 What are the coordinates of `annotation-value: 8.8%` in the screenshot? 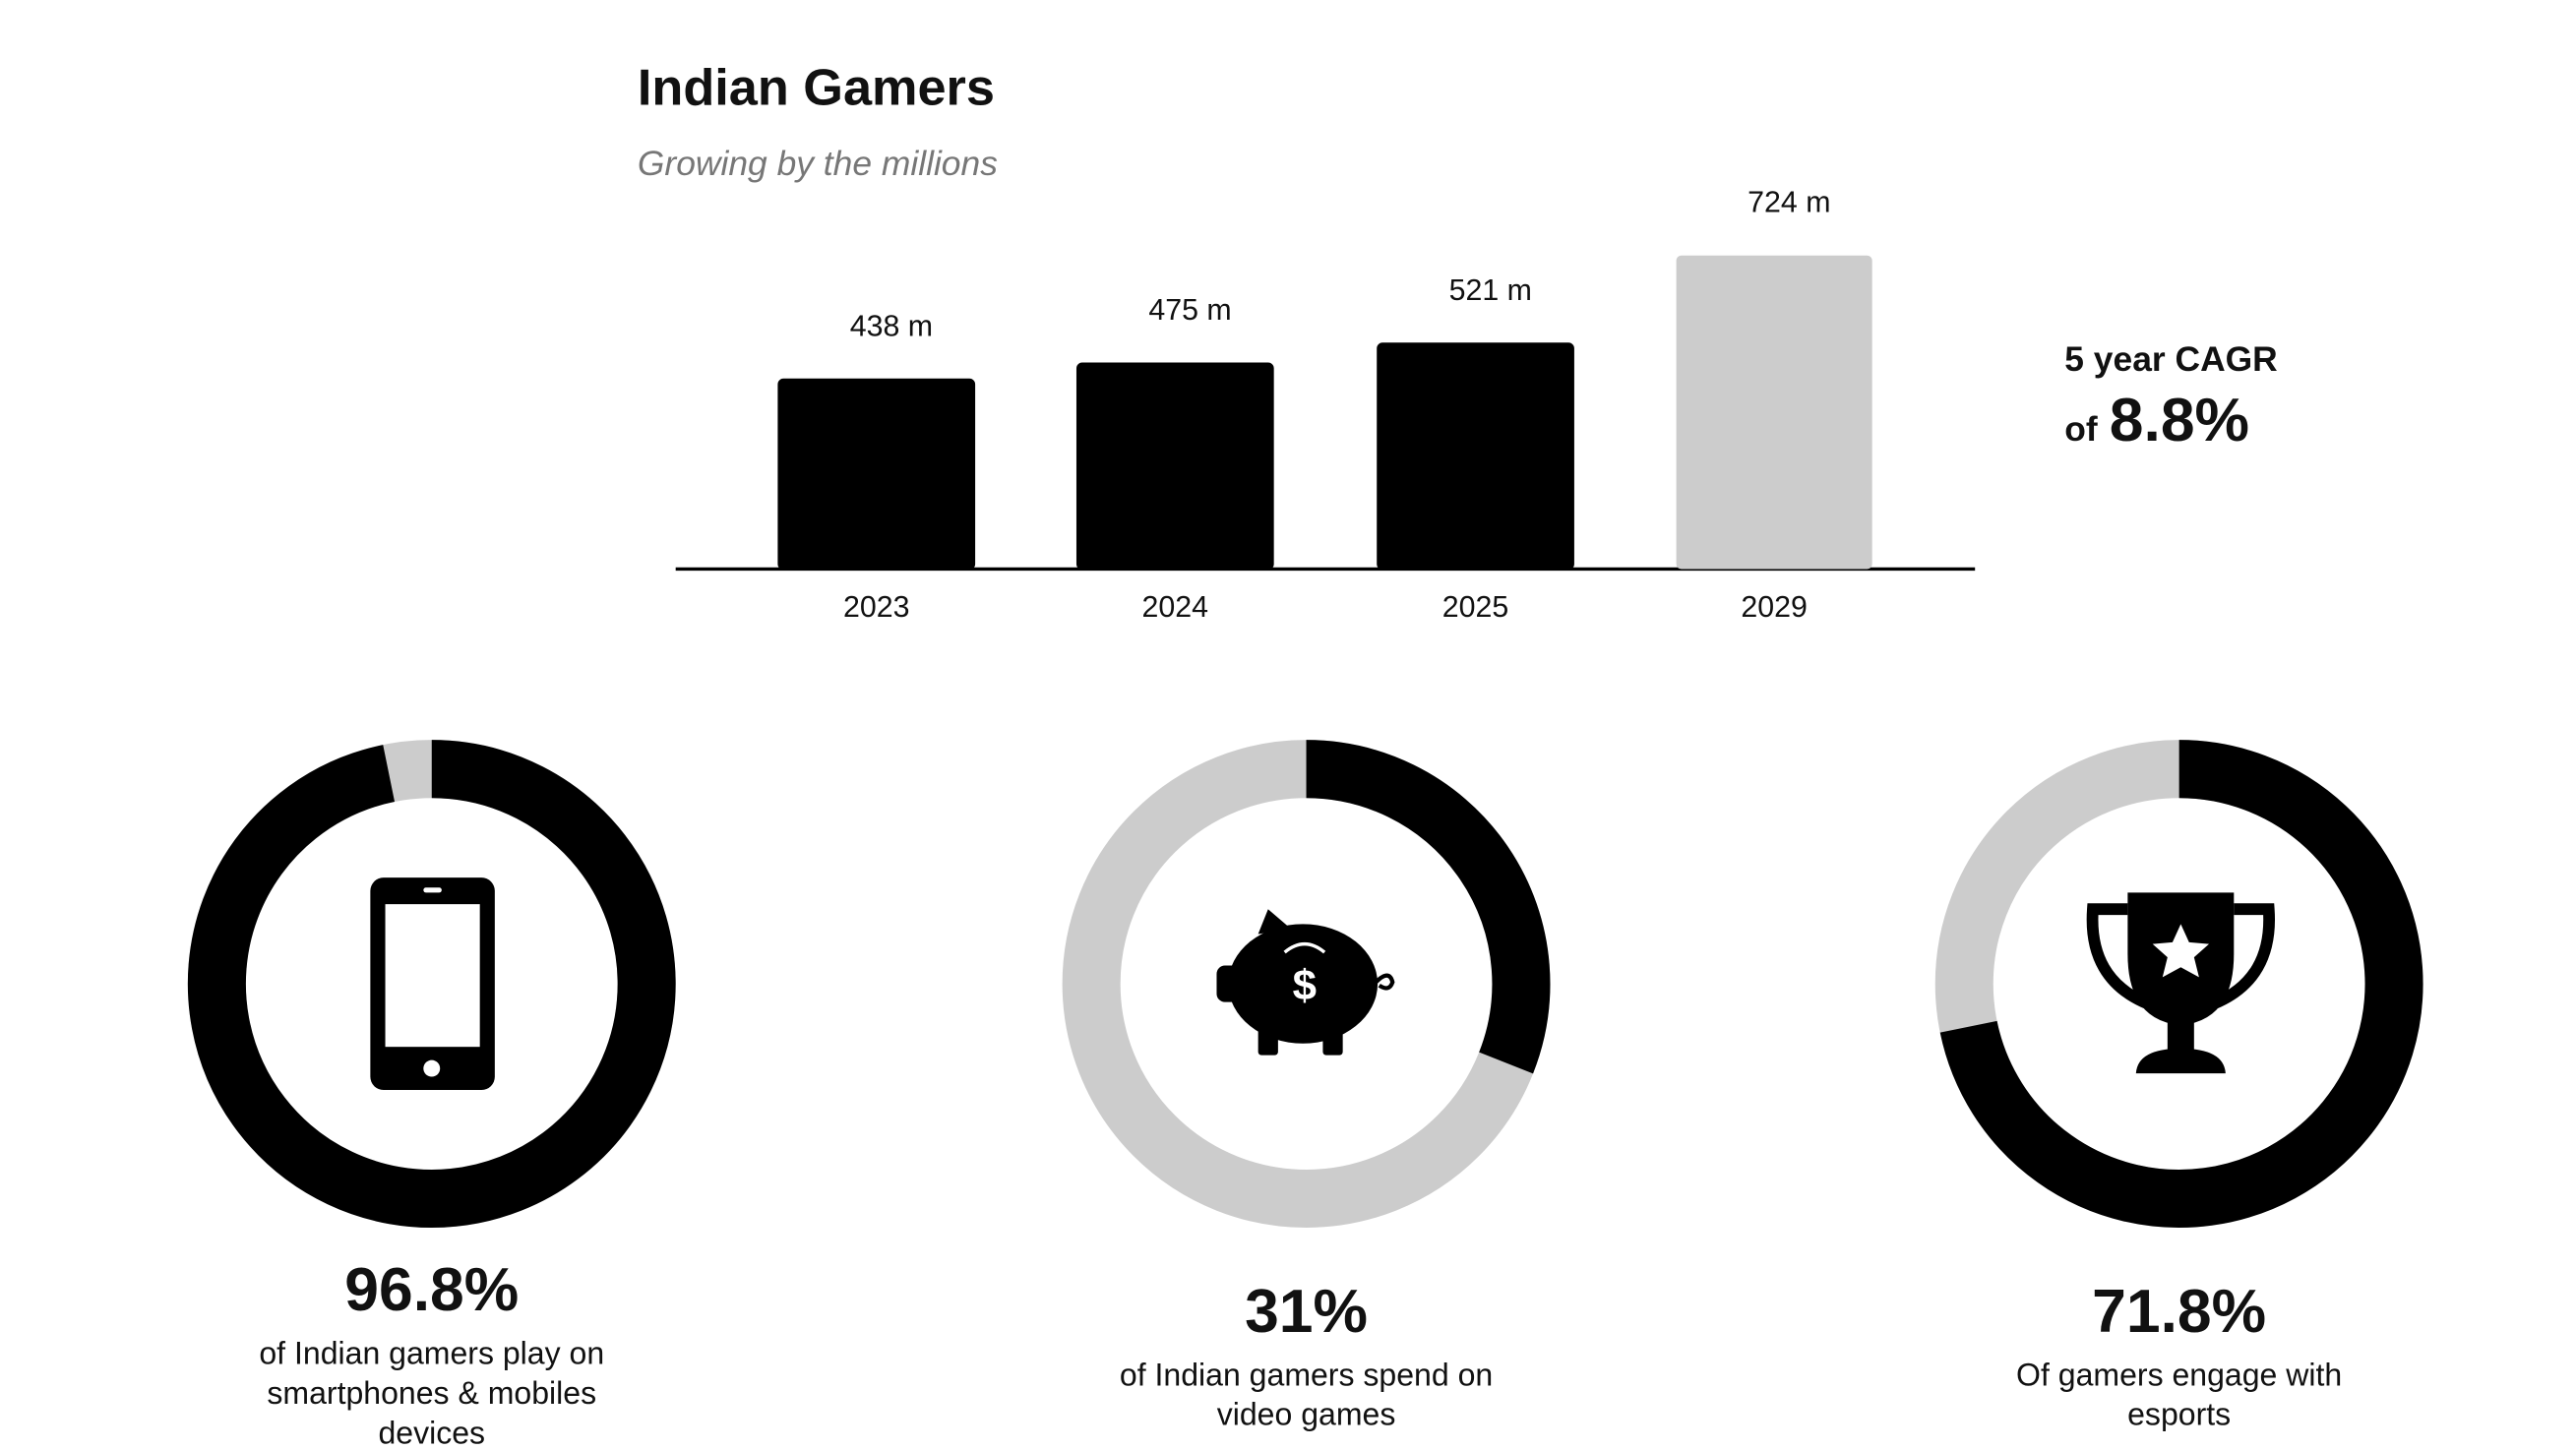 It's located at (2179, 420).